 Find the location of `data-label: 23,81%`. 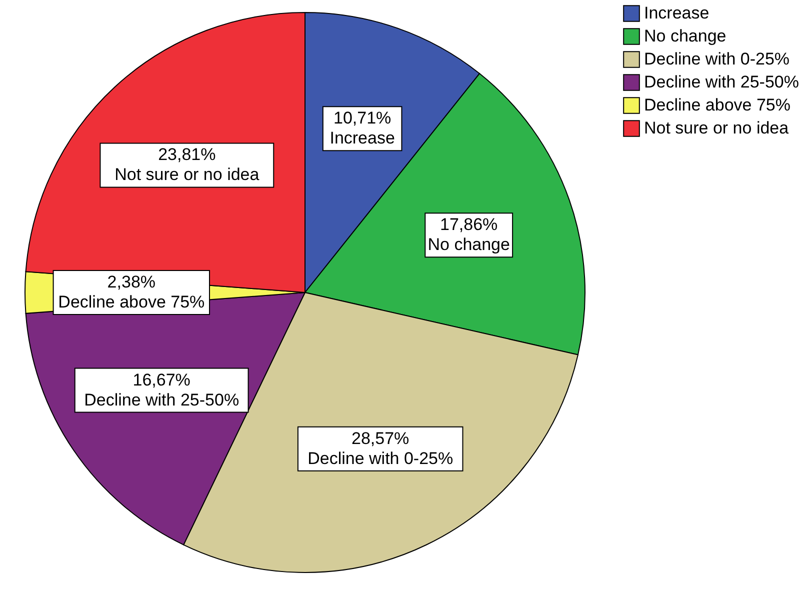

data-label: 23,81% is located at coordinates (187, 154).